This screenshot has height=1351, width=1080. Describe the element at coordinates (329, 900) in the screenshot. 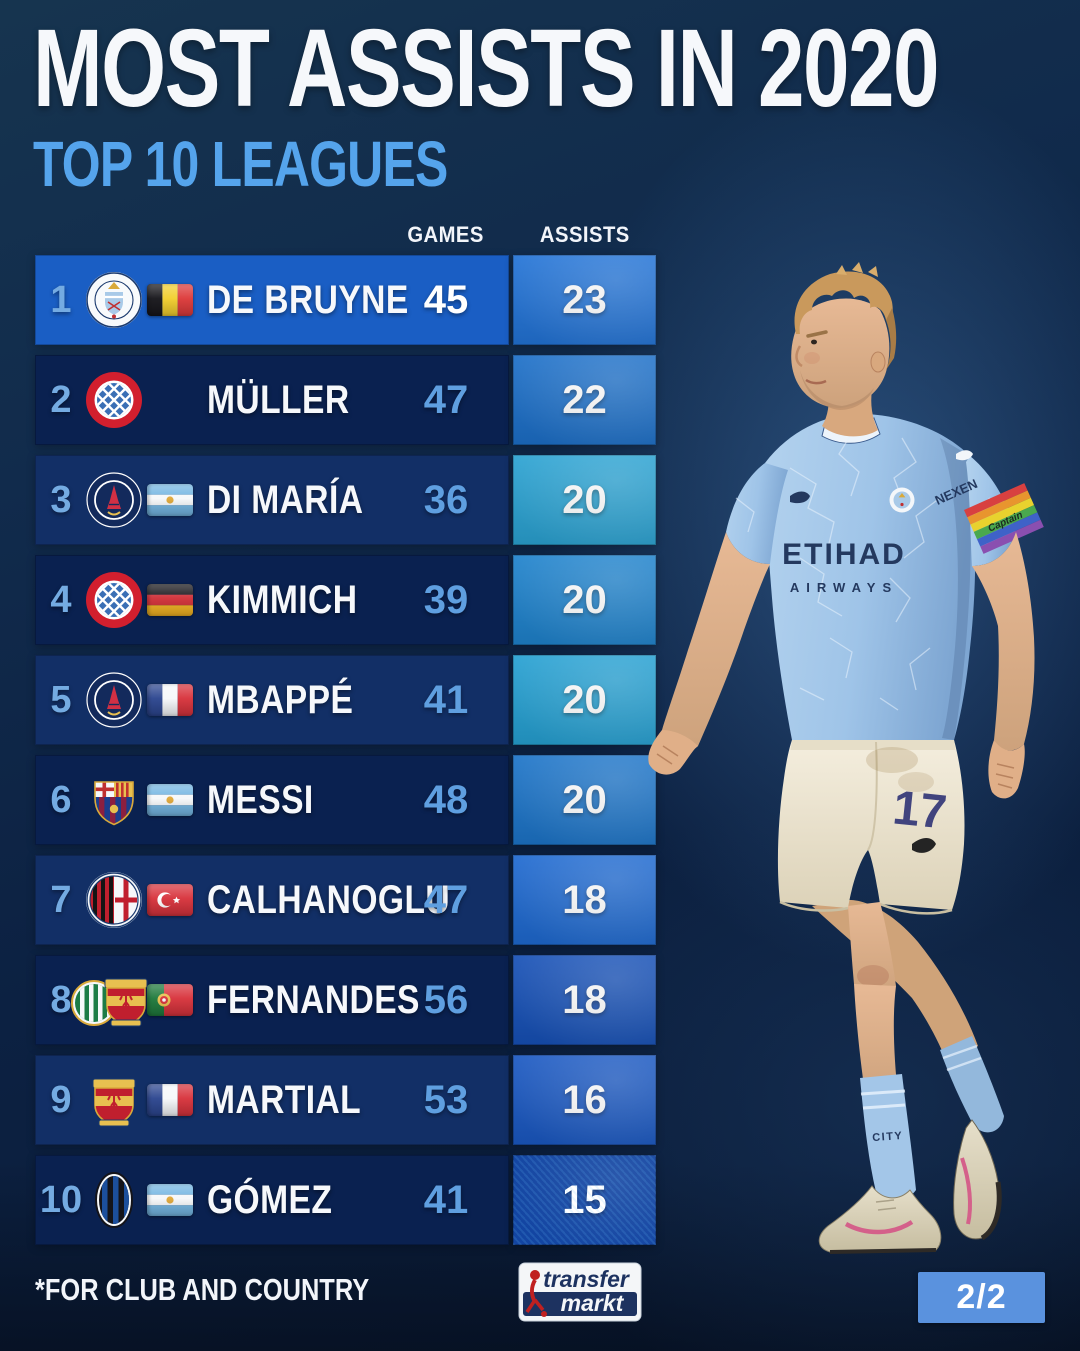

I see `player-name: CALHANOGLU` at that location.